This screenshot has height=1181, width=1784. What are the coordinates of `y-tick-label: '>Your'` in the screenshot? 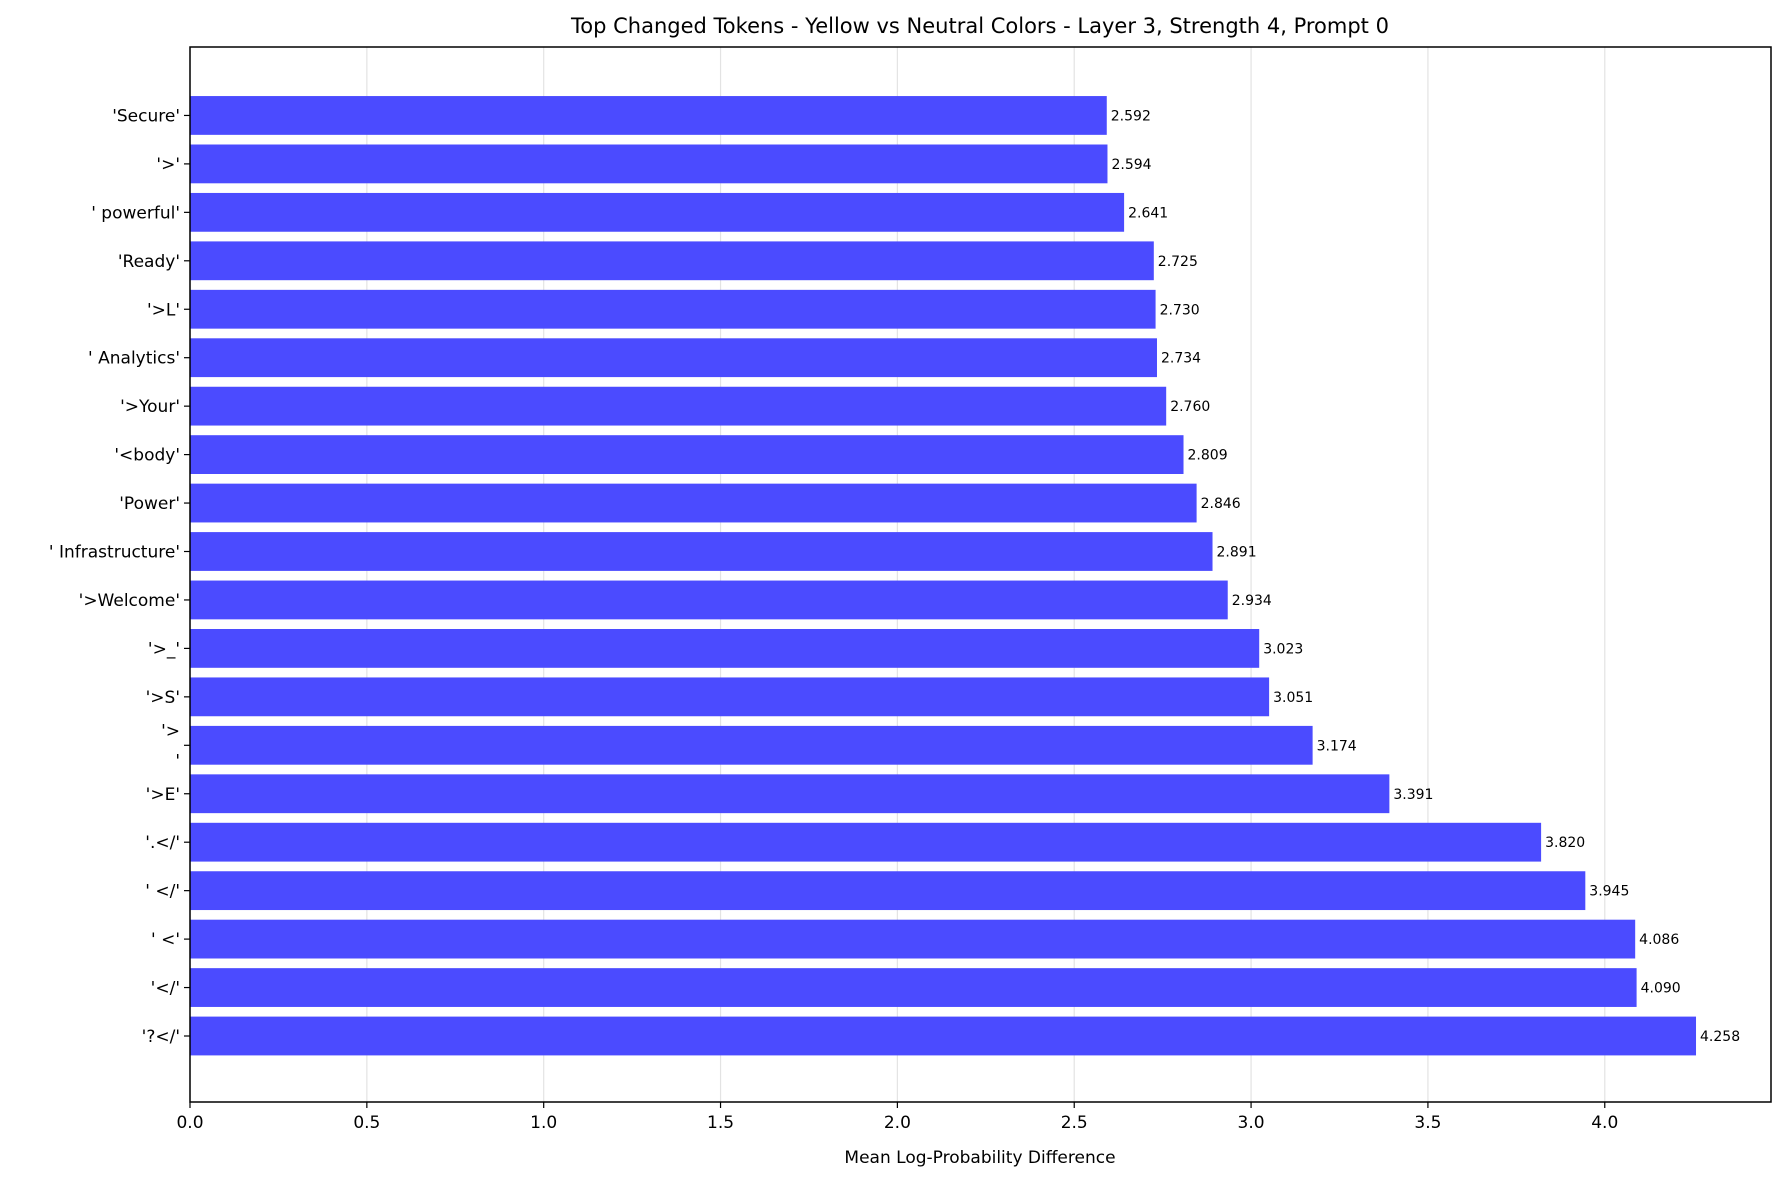 It's located at (150, 407).